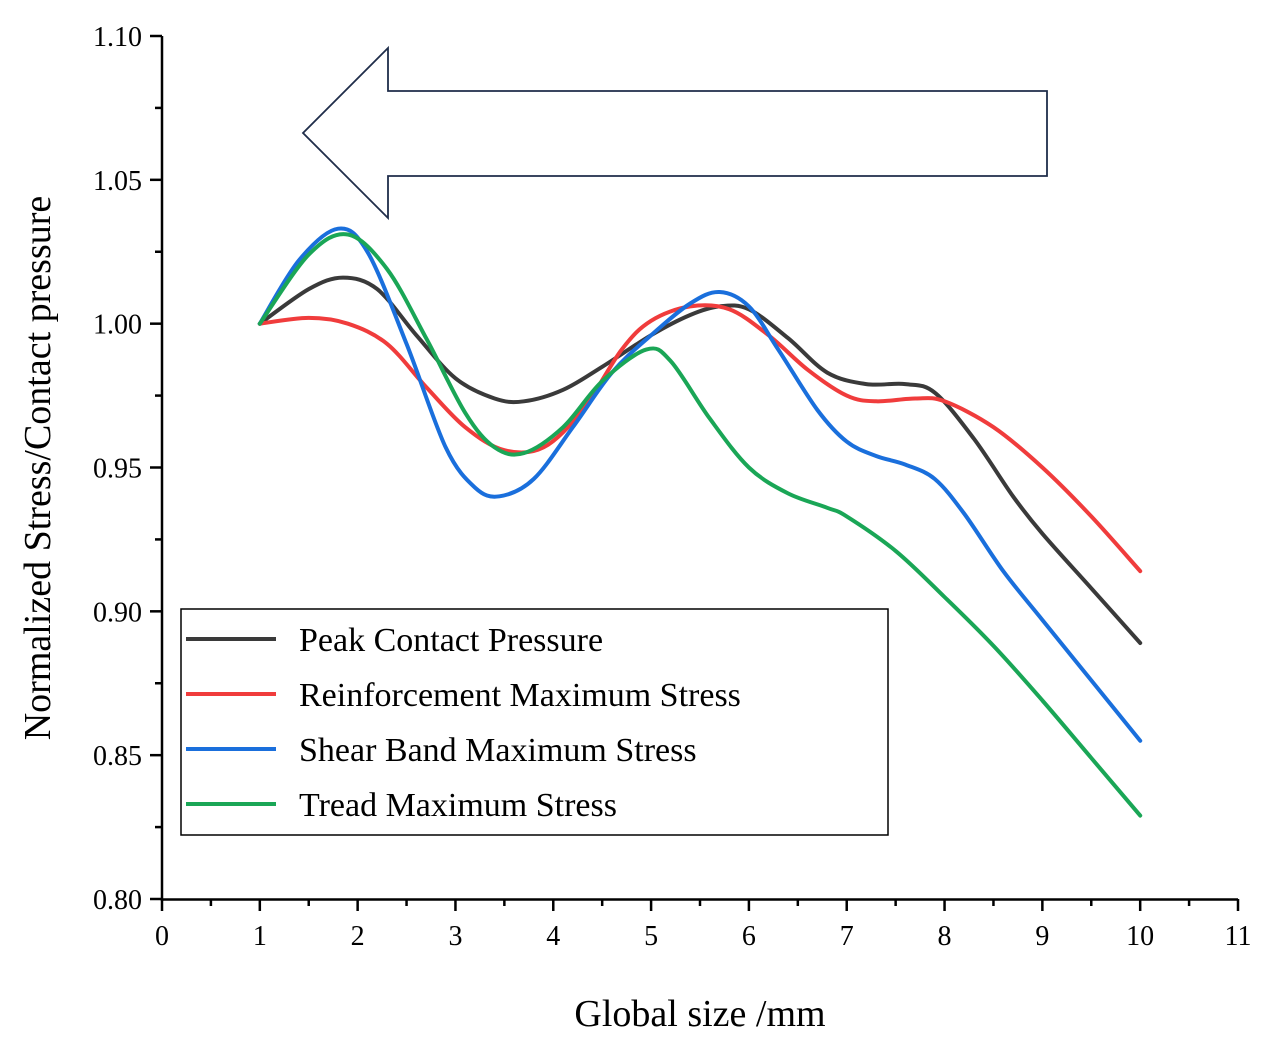 The image size is (1261, 1050). I want to click on left-arrow-shape, so click(674, 133).